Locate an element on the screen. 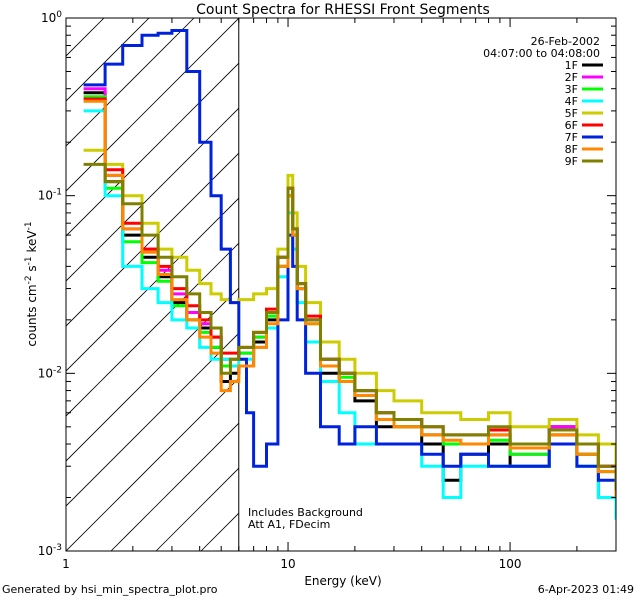 The height and width of the screenshot is (600, 640). legend-label-7F: 7F is located at coordinates (571, 137).